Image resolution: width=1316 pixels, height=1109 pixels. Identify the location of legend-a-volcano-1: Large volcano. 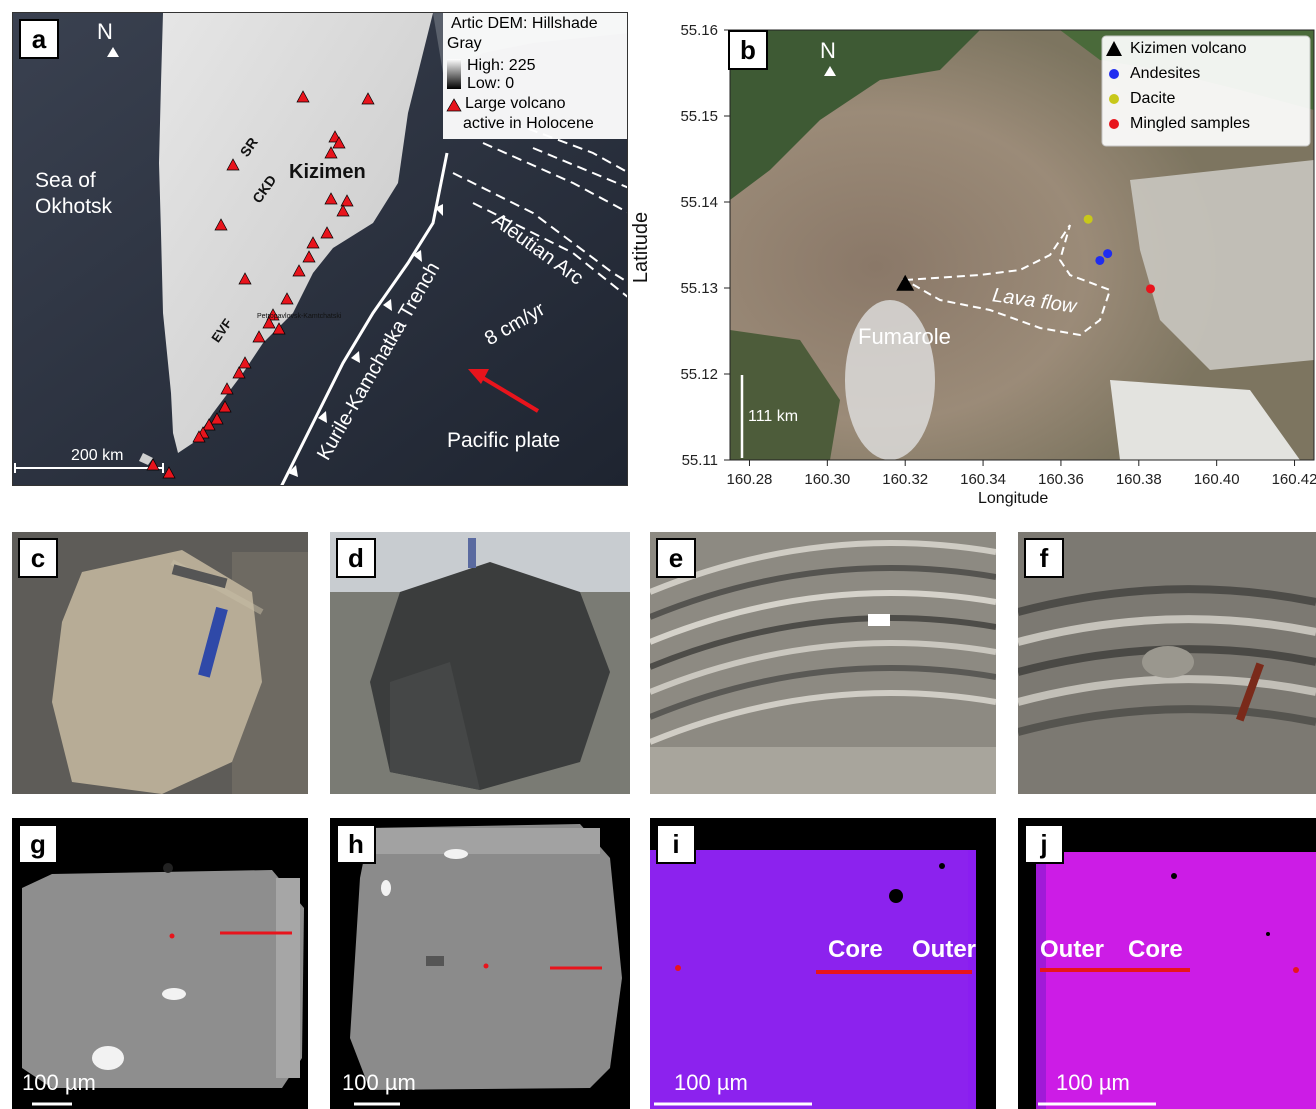
(515, 103).